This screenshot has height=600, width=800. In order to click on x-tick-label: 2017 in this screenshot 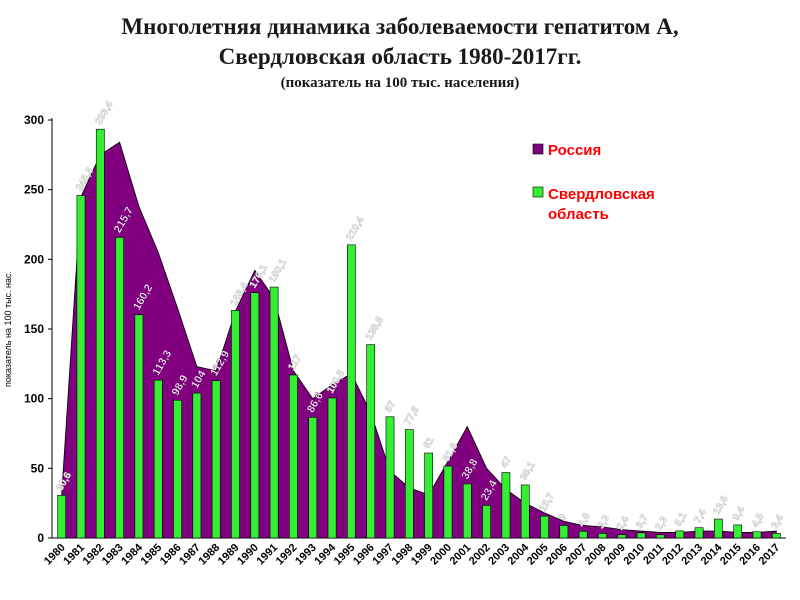, I will do `click(770, 555)`.